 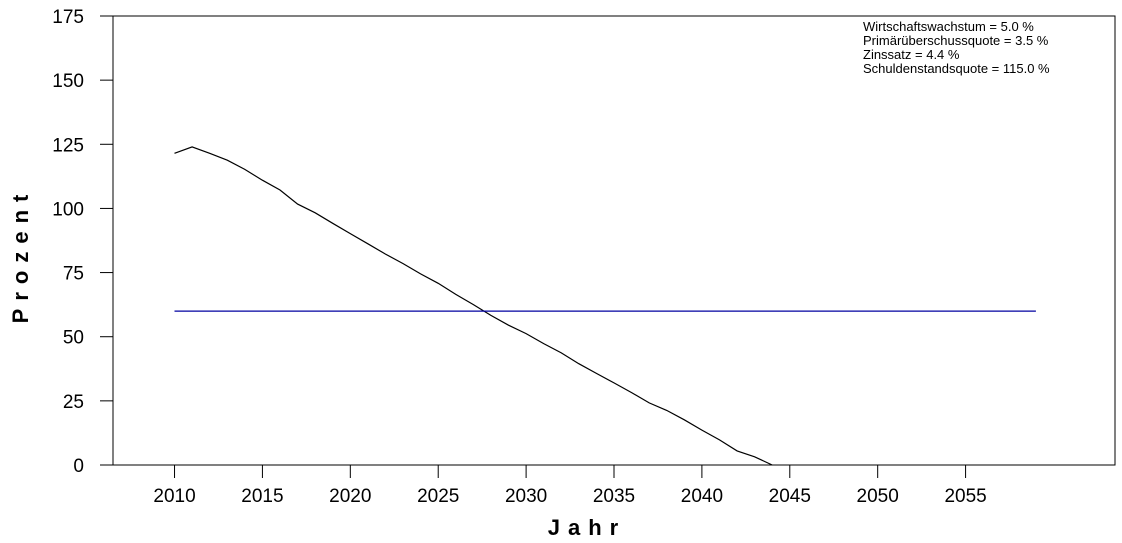 I want to click on y-tick-label: 75, so click(x=73, y=274).